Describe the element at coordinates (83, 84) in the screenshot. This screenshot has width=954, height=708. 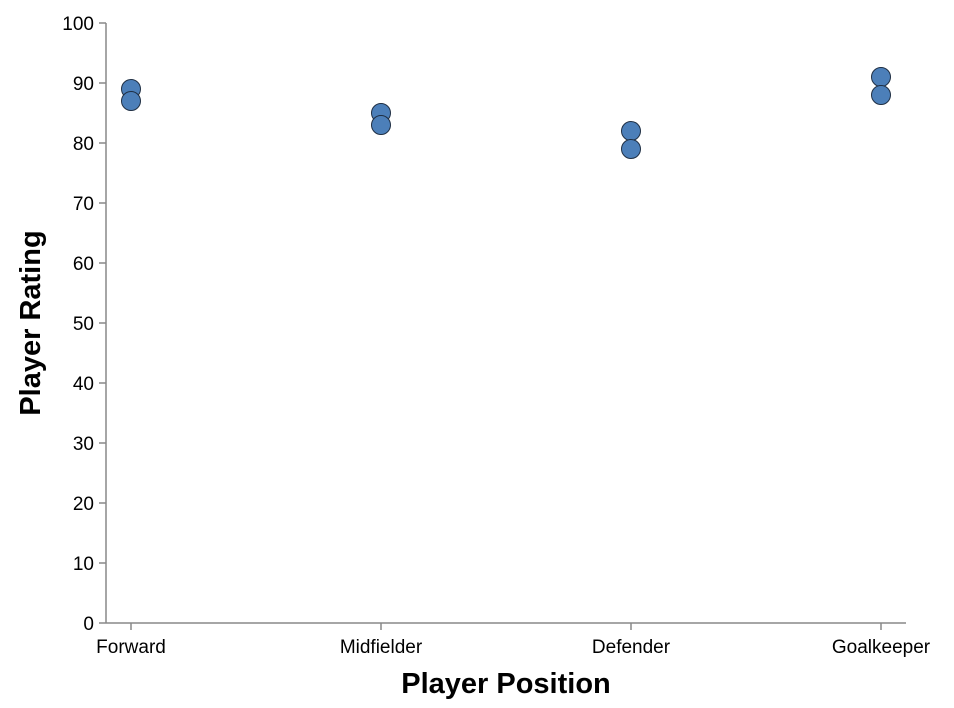
I see `y-tick-label: 90` at that location.